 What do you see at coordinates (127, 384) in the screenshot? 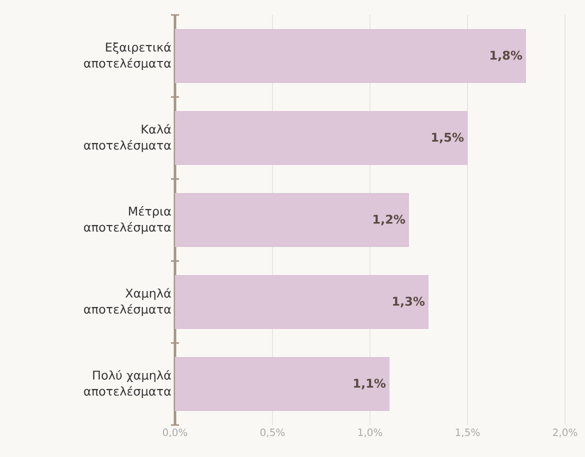
I see `y-tick-label: Πολύ χαμηλά αποτελέσματα` at bounding box center [127, 384].